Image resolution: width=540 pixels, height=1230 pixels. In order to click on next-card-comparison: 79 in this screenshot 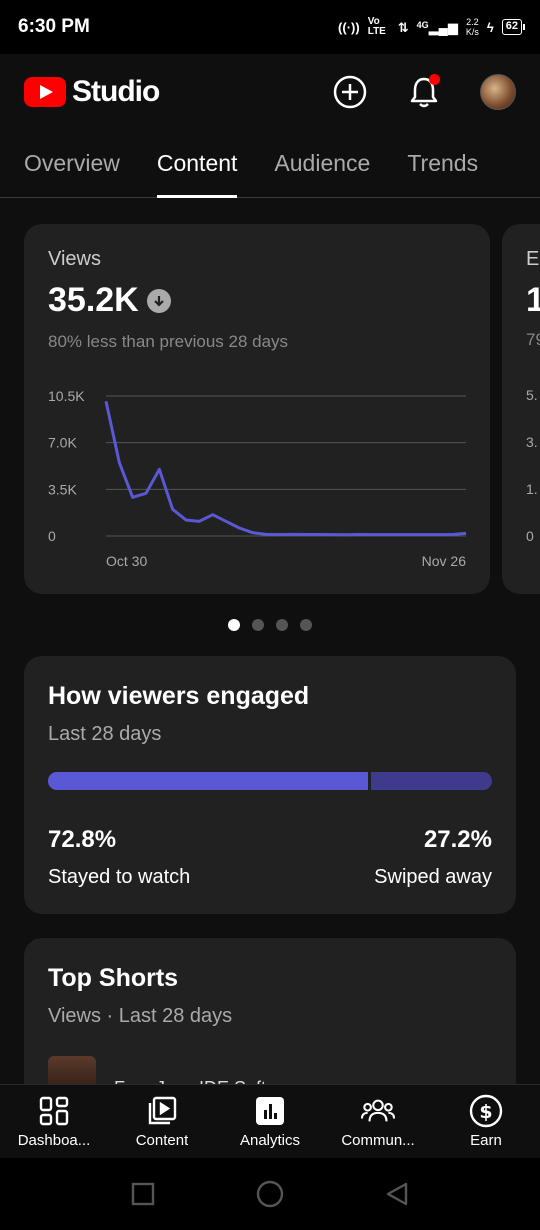, I will do `click(533, 339)`.